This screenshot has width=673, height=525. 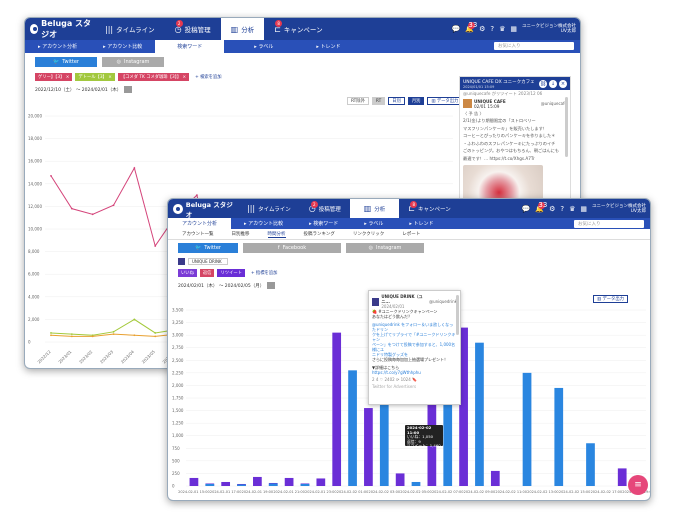 What do you see at coordinates (549, 29) in the screenshot?
I see `back-org: ユニークビジョン株式会社 UV太郎` at bounding box center [549, 29].